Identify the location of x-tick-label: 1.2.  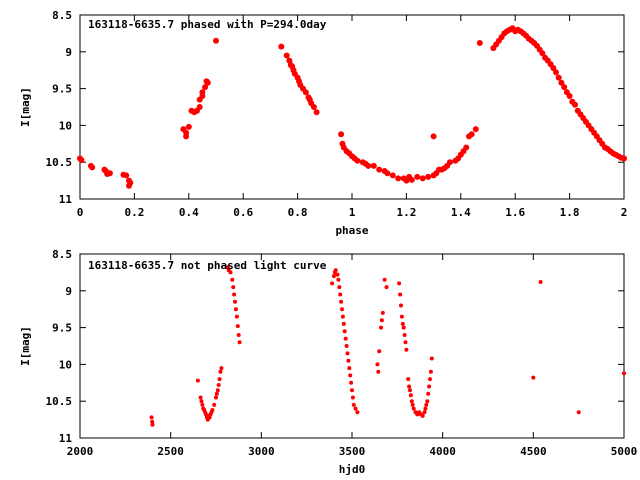
(406, 212).